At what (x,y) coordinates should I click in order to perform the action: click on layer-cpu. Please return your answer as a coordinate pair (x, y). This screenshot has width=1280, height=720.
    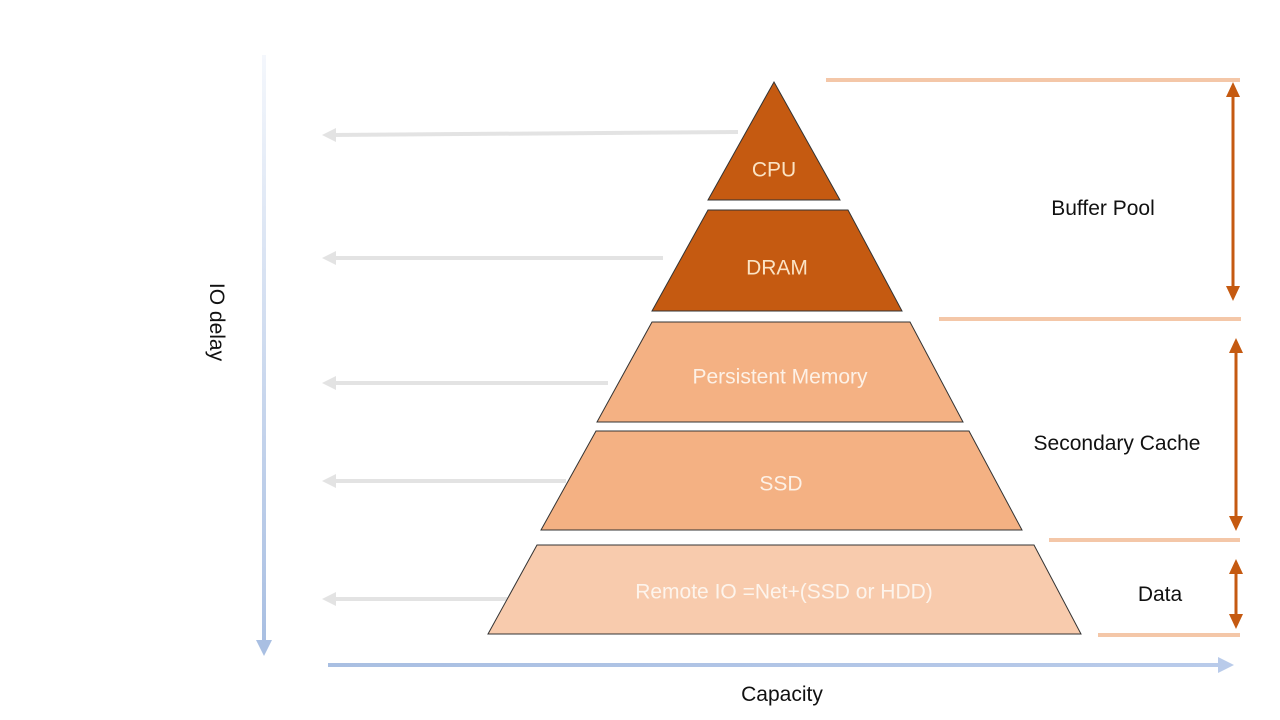
    Looking at the image, I should click on (774, 140).